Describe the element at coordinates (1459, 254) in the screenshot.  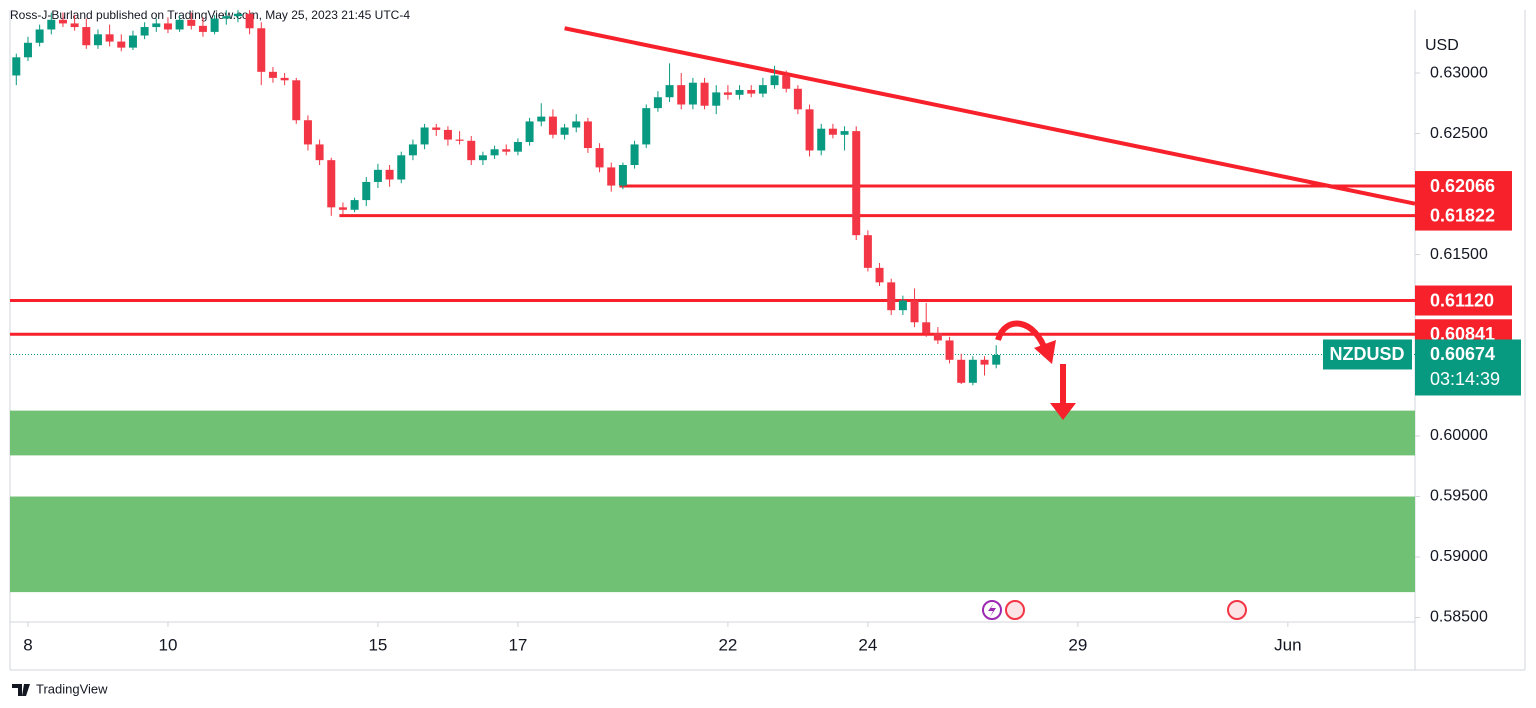
I see `y-tick-label: 0.61500` at that location.